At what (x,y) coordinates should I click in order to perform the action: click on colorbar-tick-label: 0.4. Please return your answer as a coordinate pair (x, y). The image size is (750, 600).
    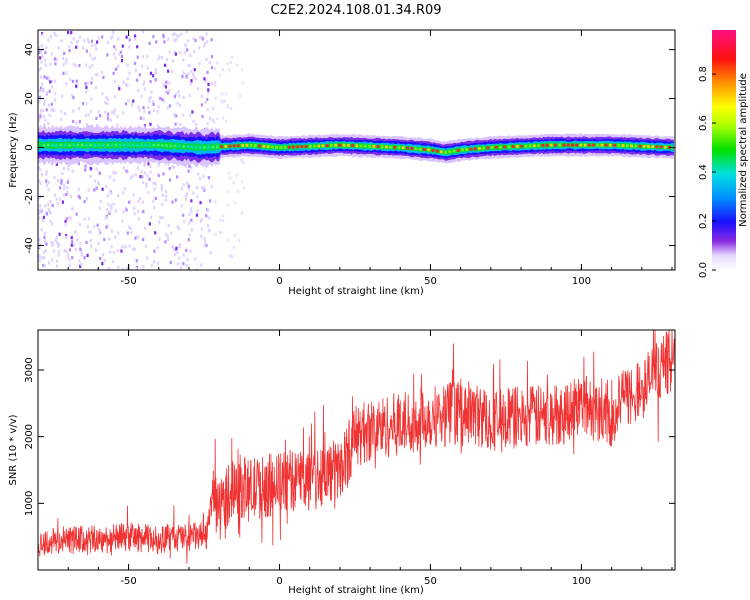
    Looking at the image, I should click on (703, 172).